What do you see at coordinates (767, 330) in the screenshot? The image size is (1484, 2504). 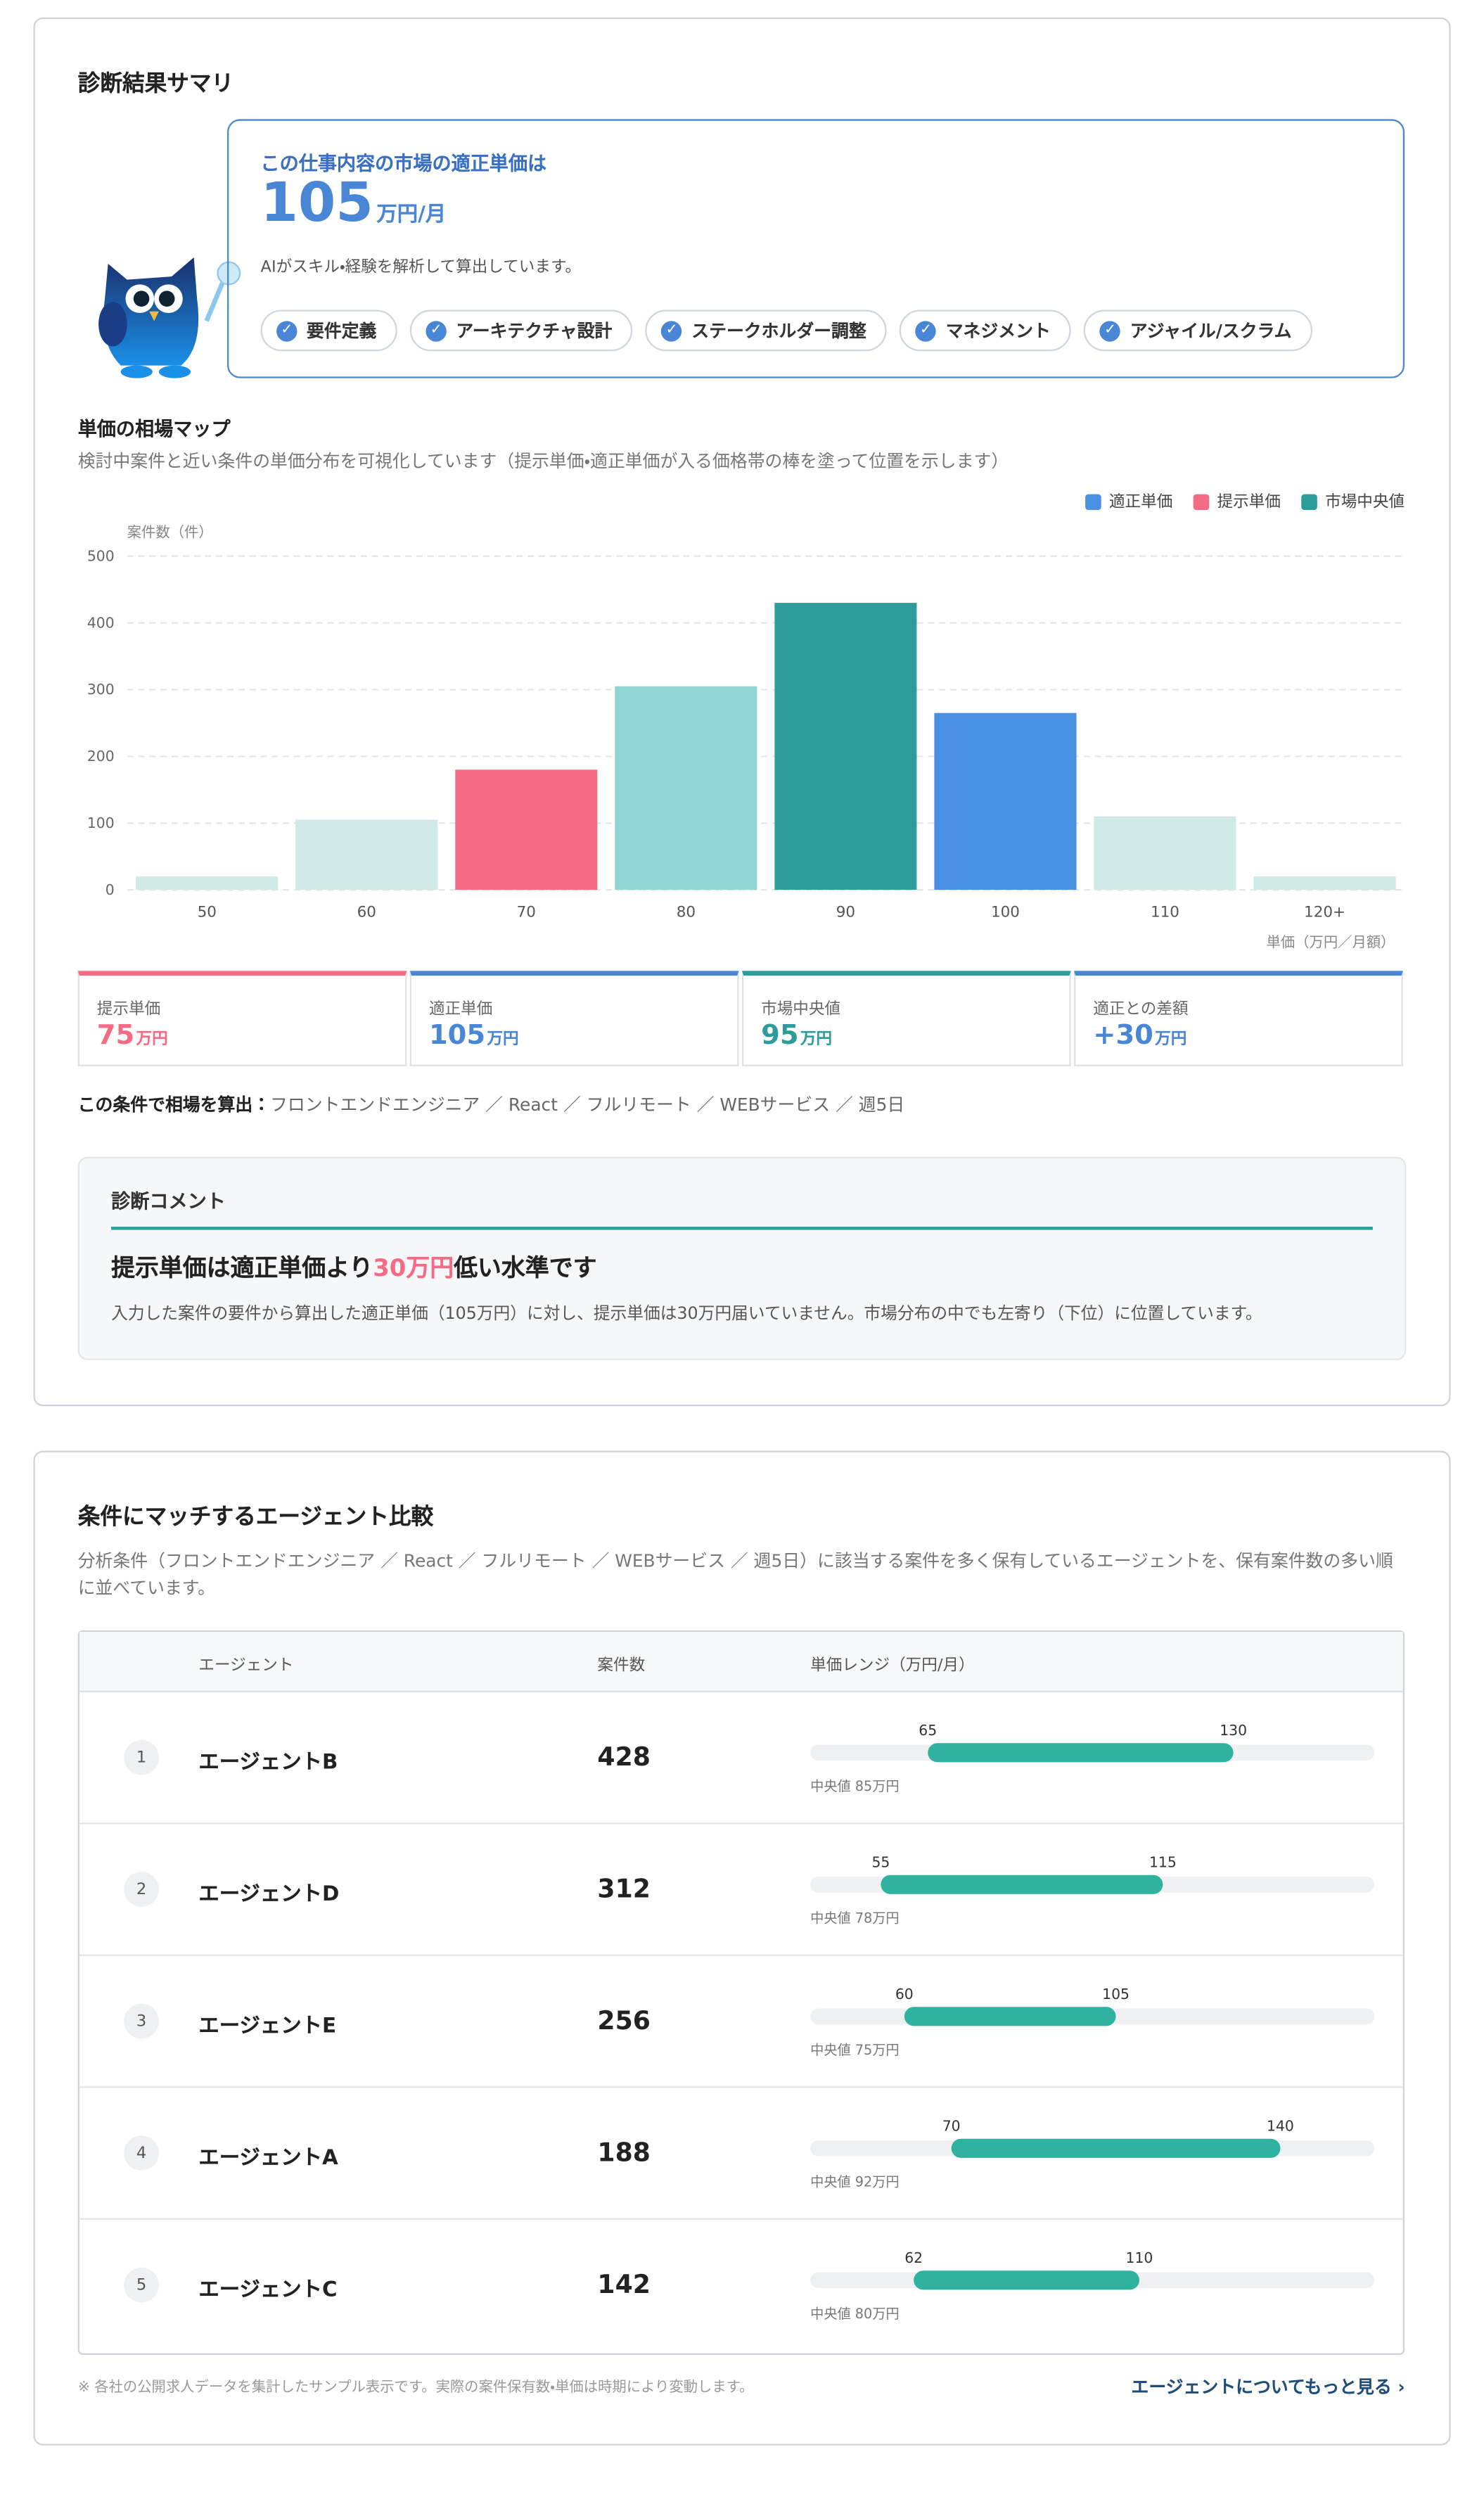 I see `skill-chip: ✓ ステークホルダー調整` at bounding box center [767, 330].